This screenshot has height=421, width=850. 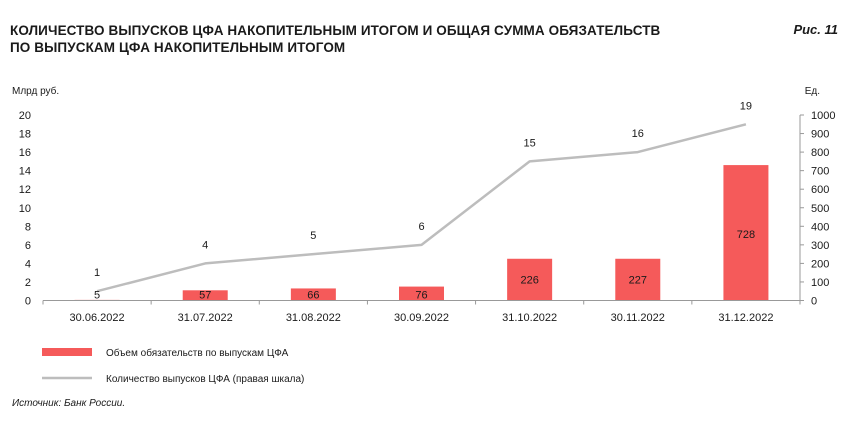 What do you see at coordinates (205, 379) in the screenshot?
I see `legend-label-line: Количество выпусков ЦФА (правая шкала)` at bounding box center [205, 379].